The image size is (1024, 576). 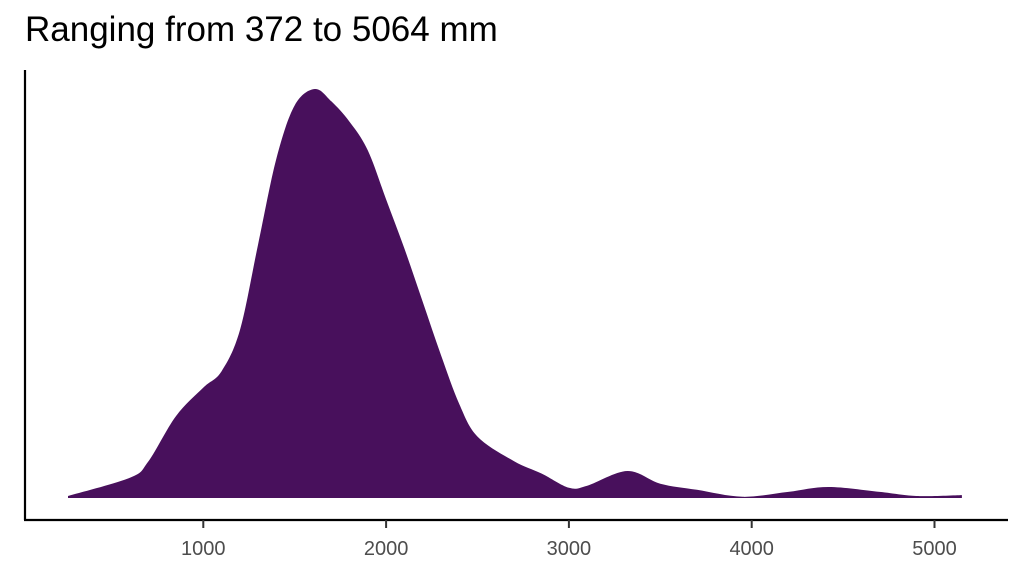 I want to click on chart-title: Ranging from 372 to 5064 mm, so click(x=261, y=29).